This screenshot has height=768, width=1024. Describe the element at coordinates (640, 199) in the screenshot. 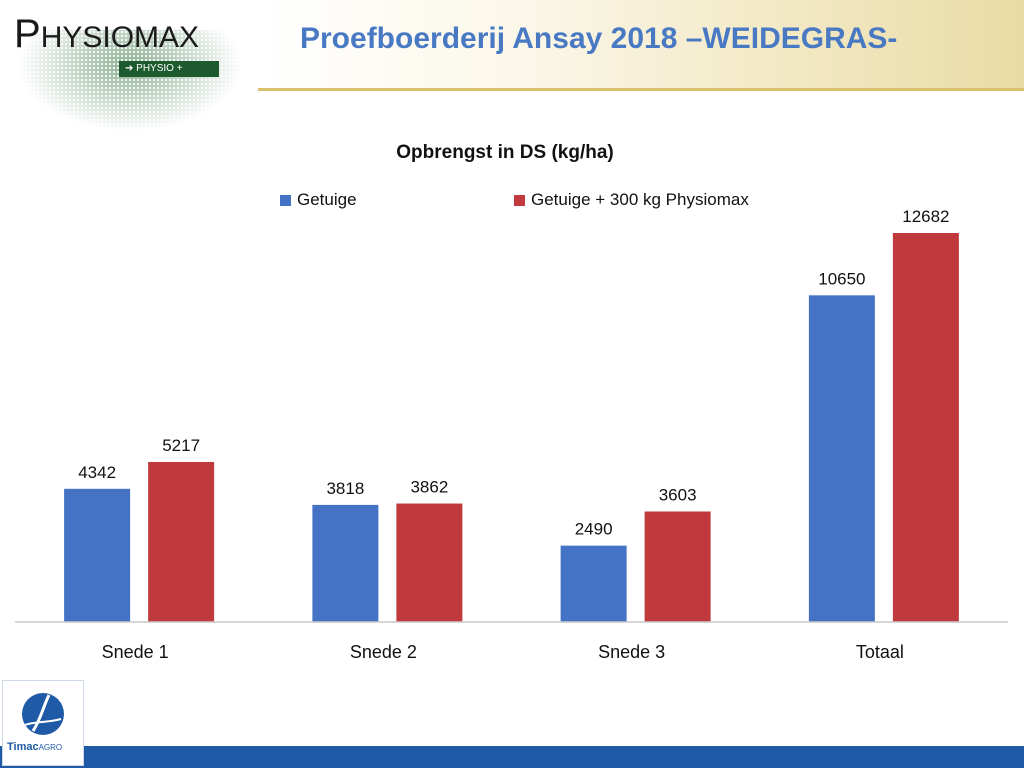

I see `legend-label-series-2: Getuige + 300 kg Physiomax` at that location.